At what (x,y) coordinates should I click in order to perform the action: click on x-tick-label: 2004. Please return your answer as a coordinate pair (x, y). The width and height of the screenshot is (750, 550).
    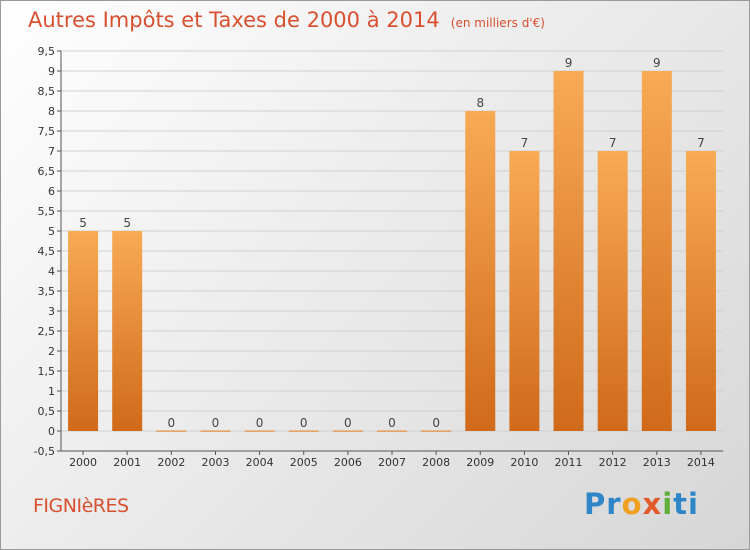
    Looking at the image, I should click on (260, 462).